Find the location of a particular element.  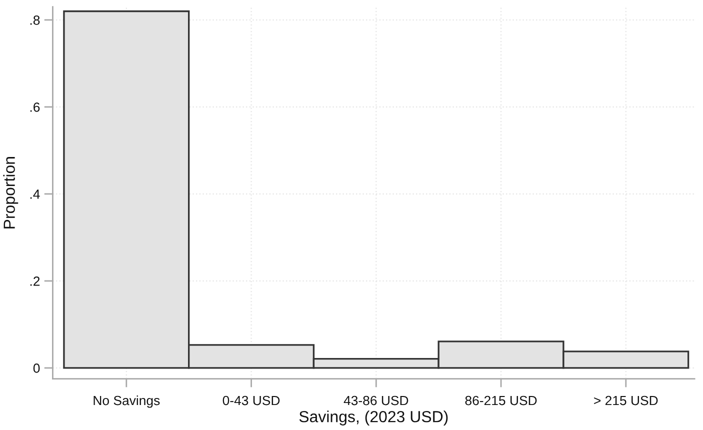

y-tick-label: .4 is located at coordinates (35, 194).